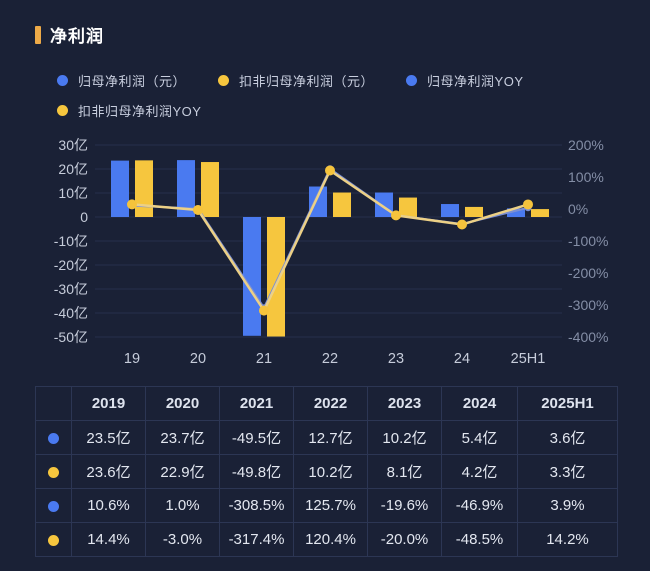  I want to click on table-value-cell: -317.4%, so click(256, 539).